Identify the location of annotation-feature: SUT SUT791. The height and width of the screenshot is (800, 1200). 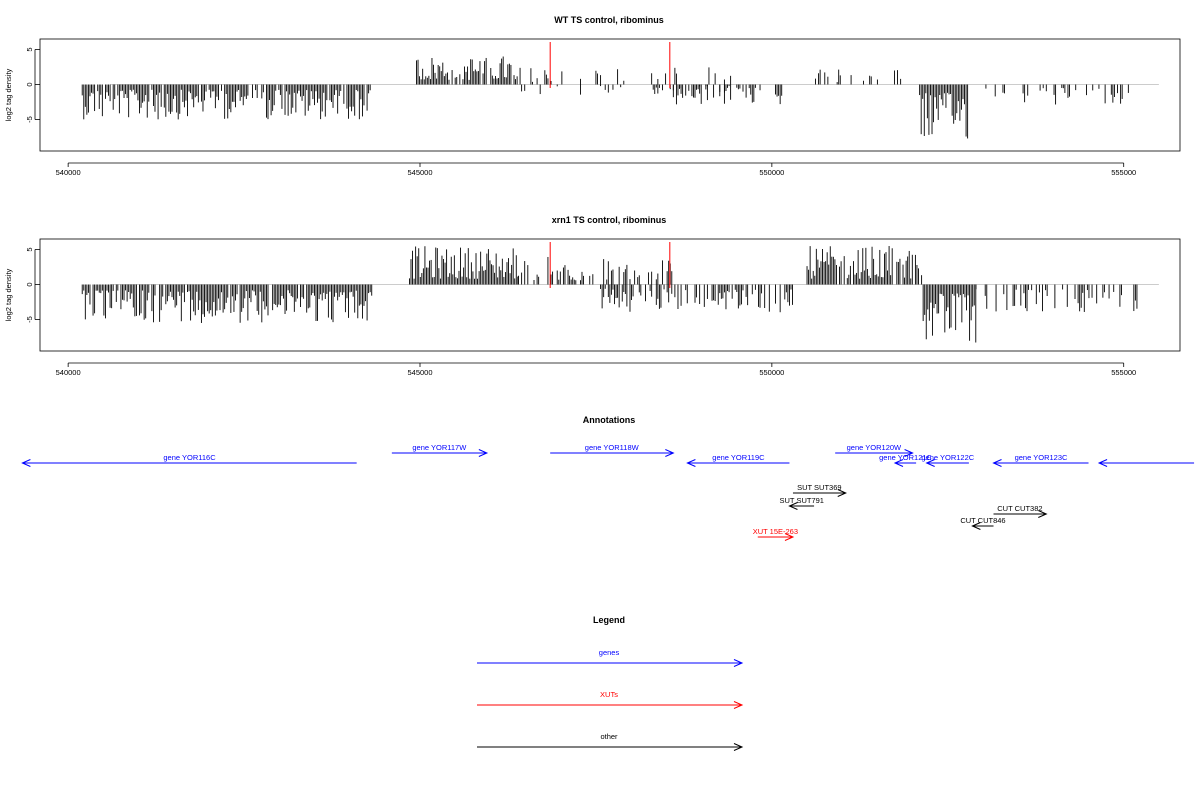
(802, 503).